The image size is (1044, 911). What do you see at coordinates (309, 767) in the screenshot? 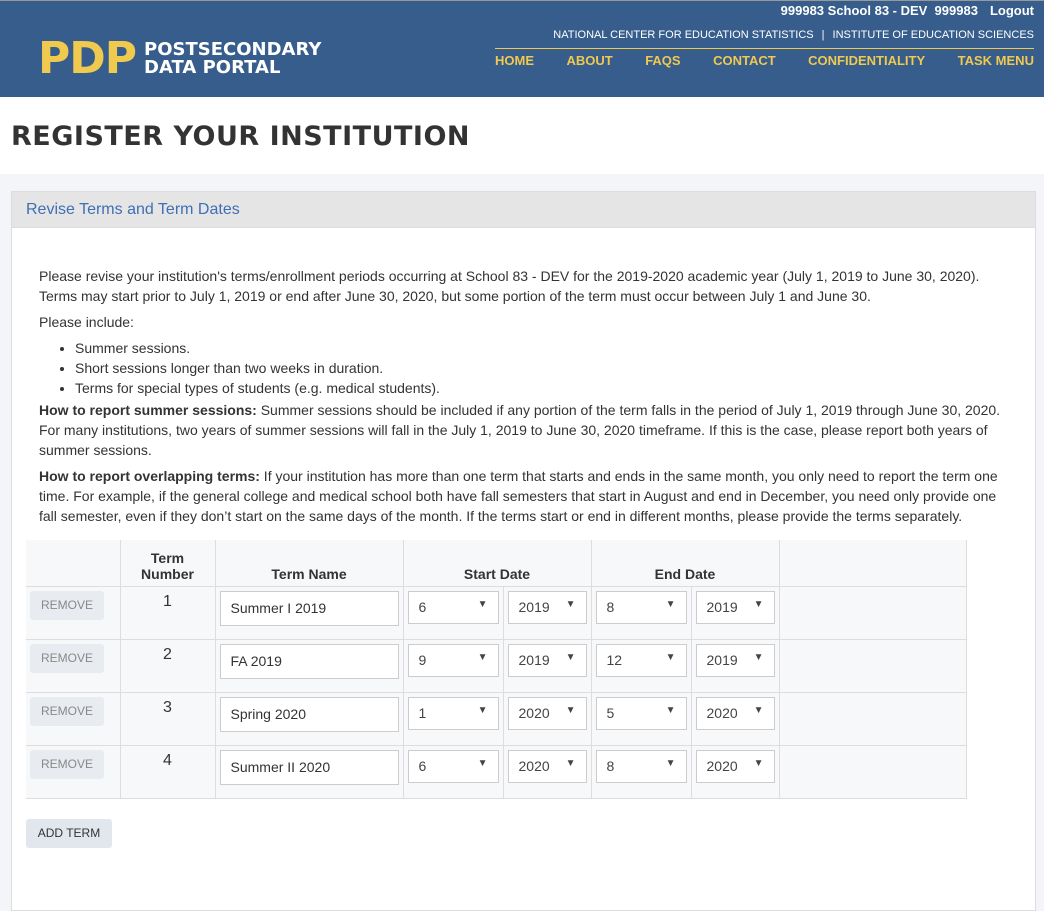
I see `term-name-input: Summer II 2020` at bounding box center [309, 767].